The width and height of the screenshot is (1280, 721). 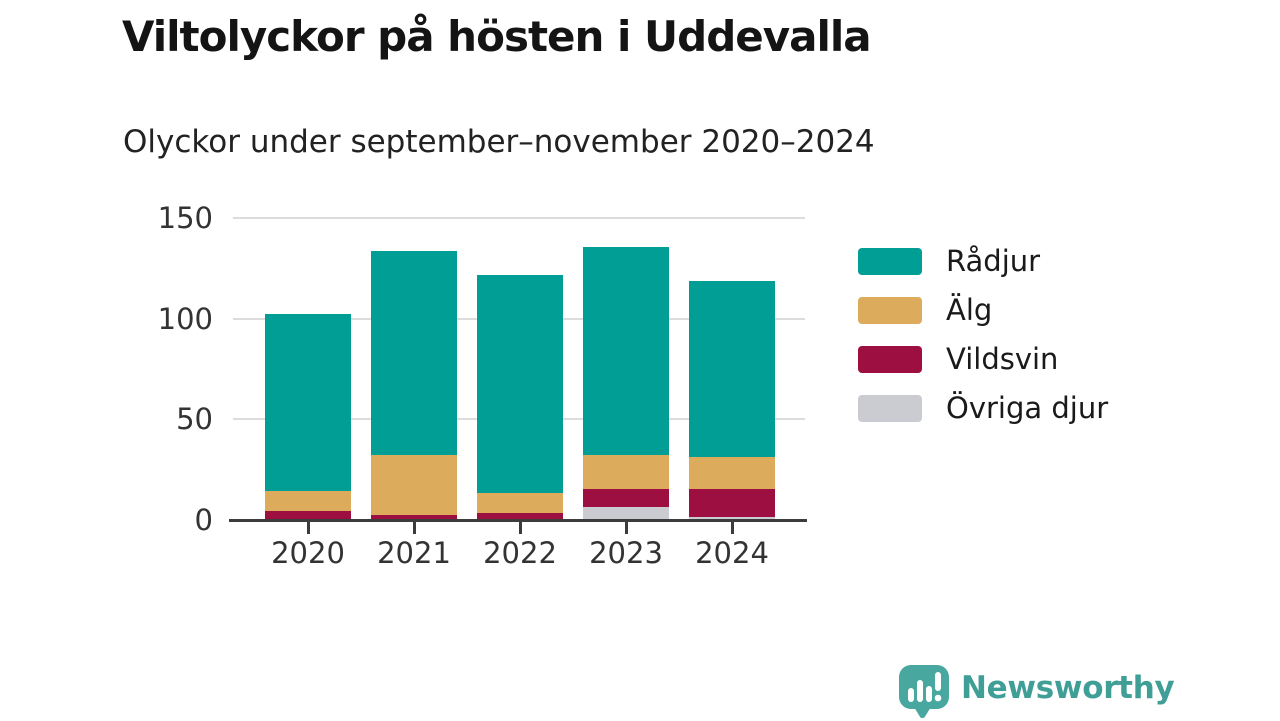 I want to click on legend-label: Rådjur, so click(x=993, y=261).